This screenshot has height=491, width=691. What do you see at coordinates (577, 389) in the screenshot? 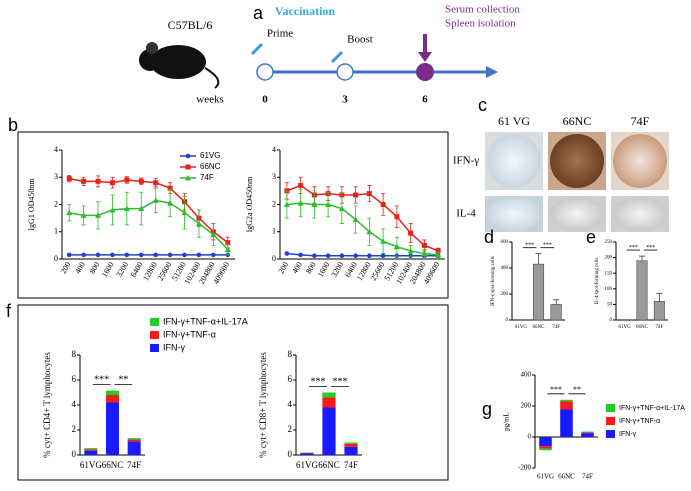
I see `significance-label: **` at bounding box center [577, 389].